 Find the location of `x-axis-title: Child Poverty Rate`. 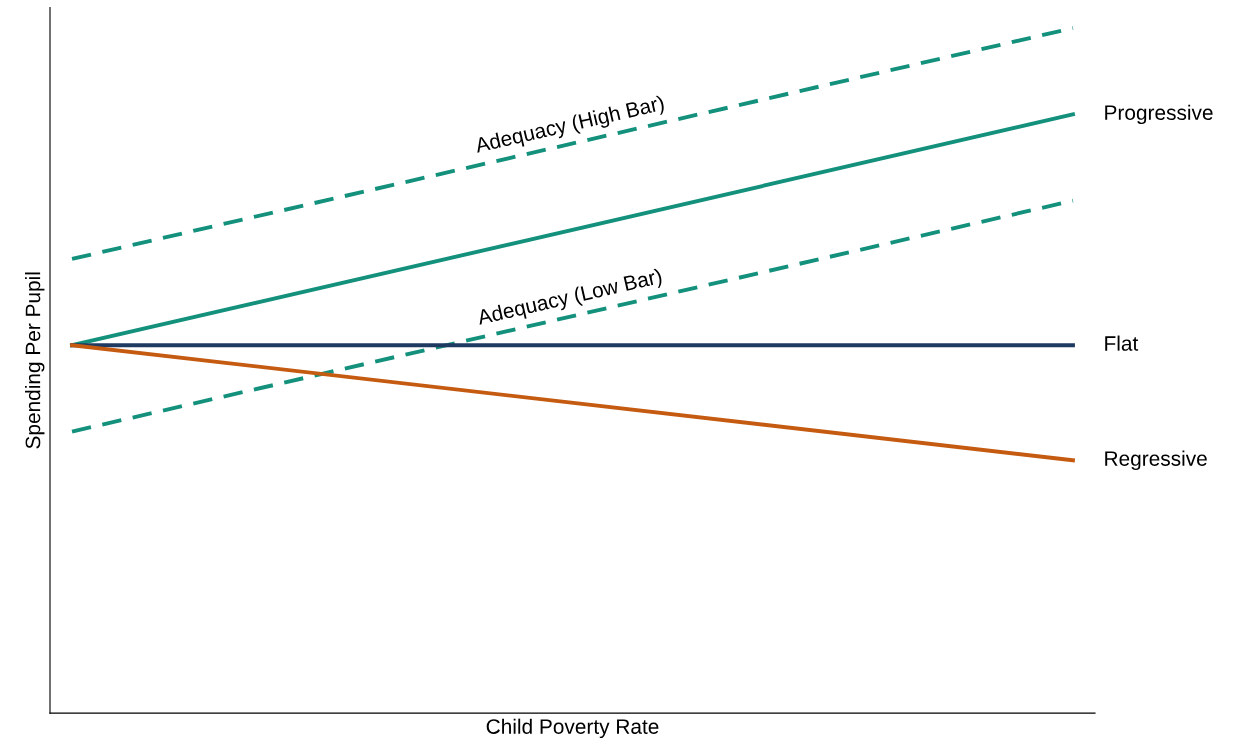

x-axis-title: Child Poverty Rate is located at coordinates (572, 728).